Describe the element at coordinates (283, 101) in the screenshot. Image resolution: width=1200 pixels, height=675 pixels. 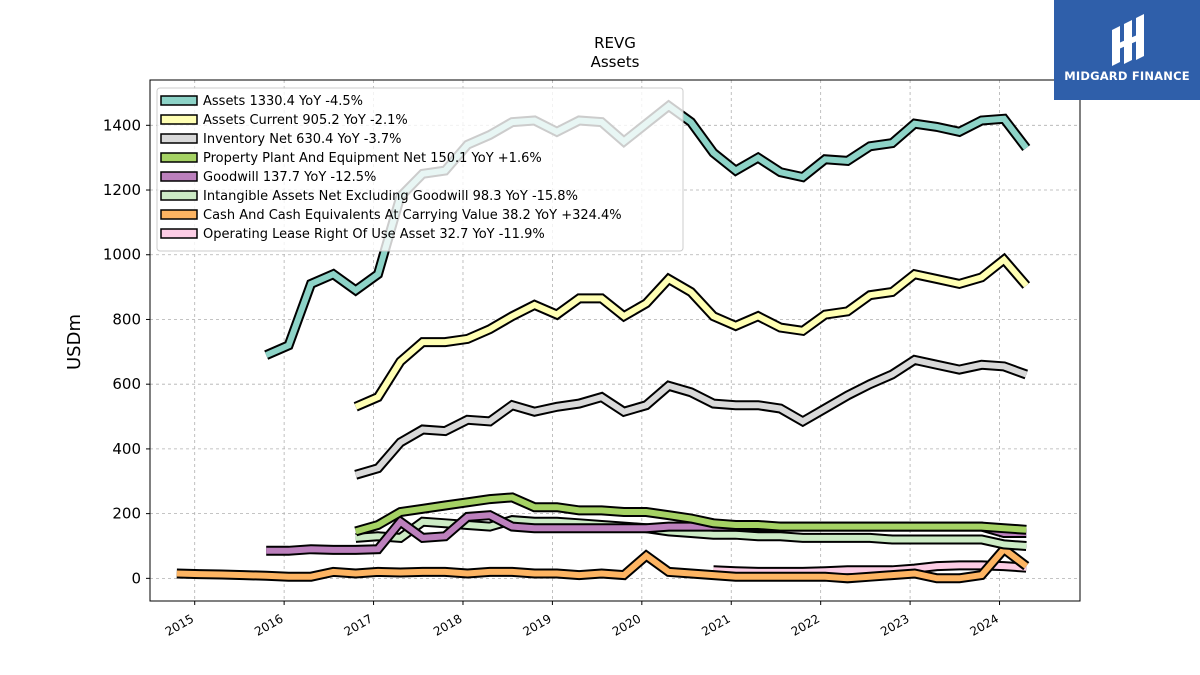
I see `legend-label: Assets 1330.4 YoY -4.5%` at that location.